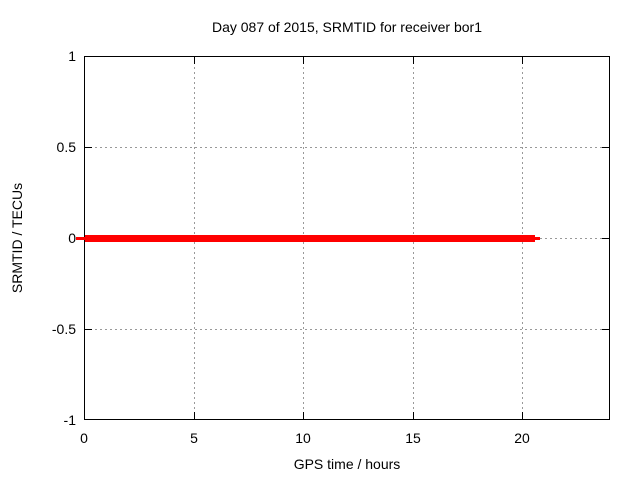 This screenshot has height=480, width=640. Describe the element at coordinates (17, 238) in the screenshot. I see `y-axis-title: SRMTID / TECUs` at that location.